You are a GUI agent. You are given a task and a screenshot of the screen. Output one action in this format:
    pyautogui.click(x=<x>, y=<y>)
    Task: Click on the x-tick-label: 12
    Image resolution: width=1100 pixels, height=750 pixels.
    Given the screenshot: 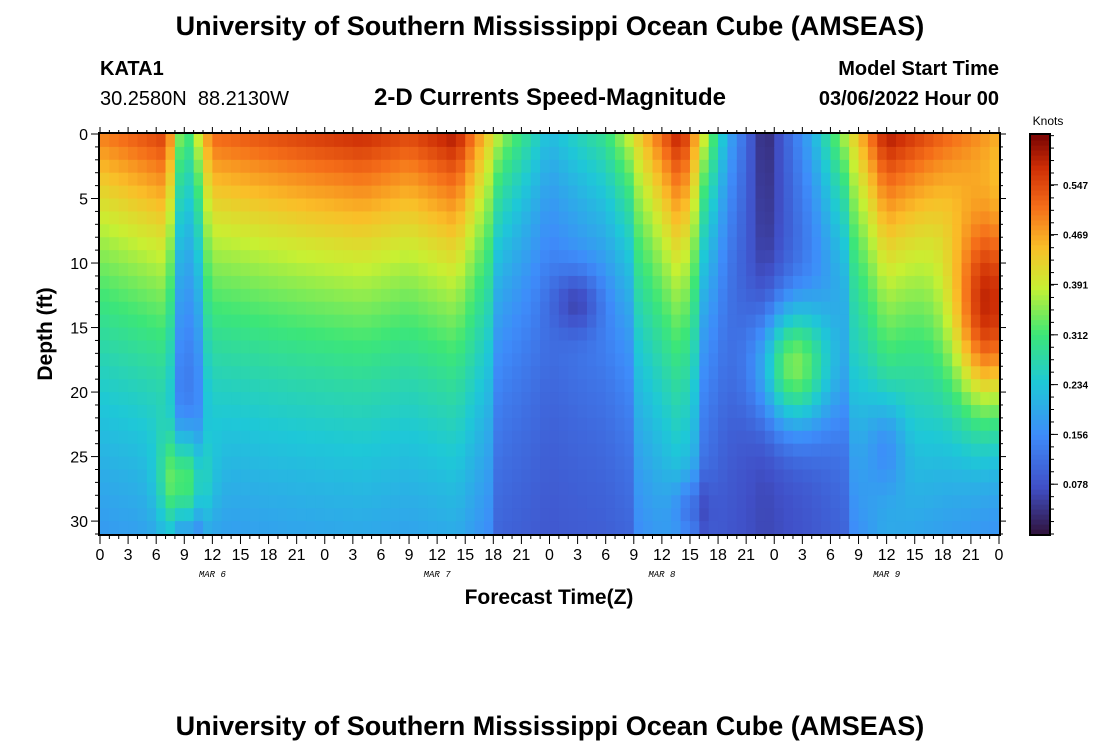 What is the action you would take?
    pyautogui.click(x=437, y=555)
    